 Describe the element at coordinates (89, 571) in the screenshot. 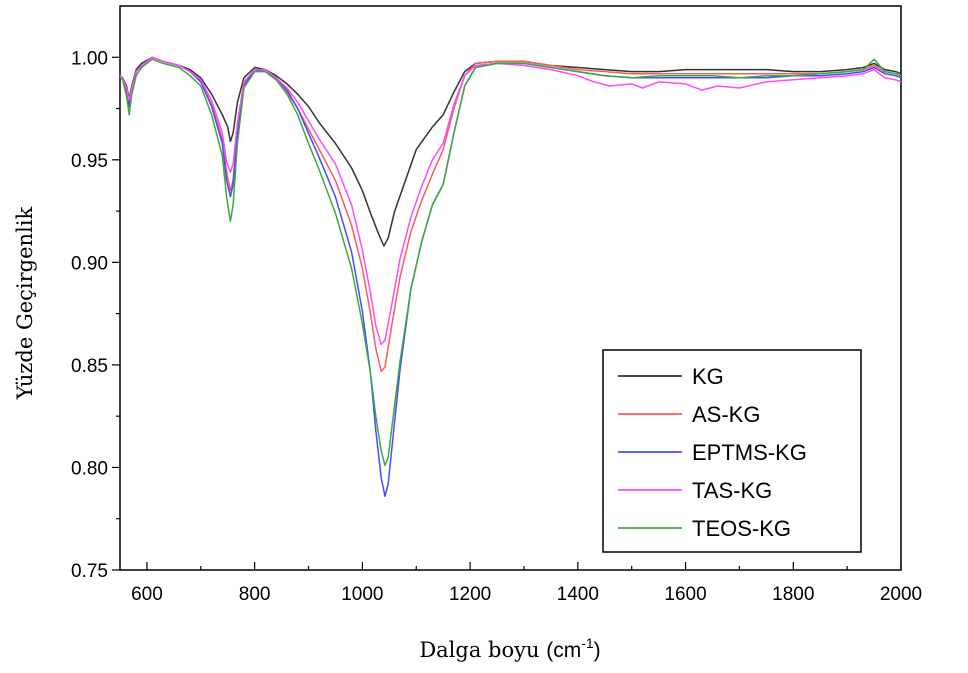

I see `y-tick-label: 0.75` at that location.